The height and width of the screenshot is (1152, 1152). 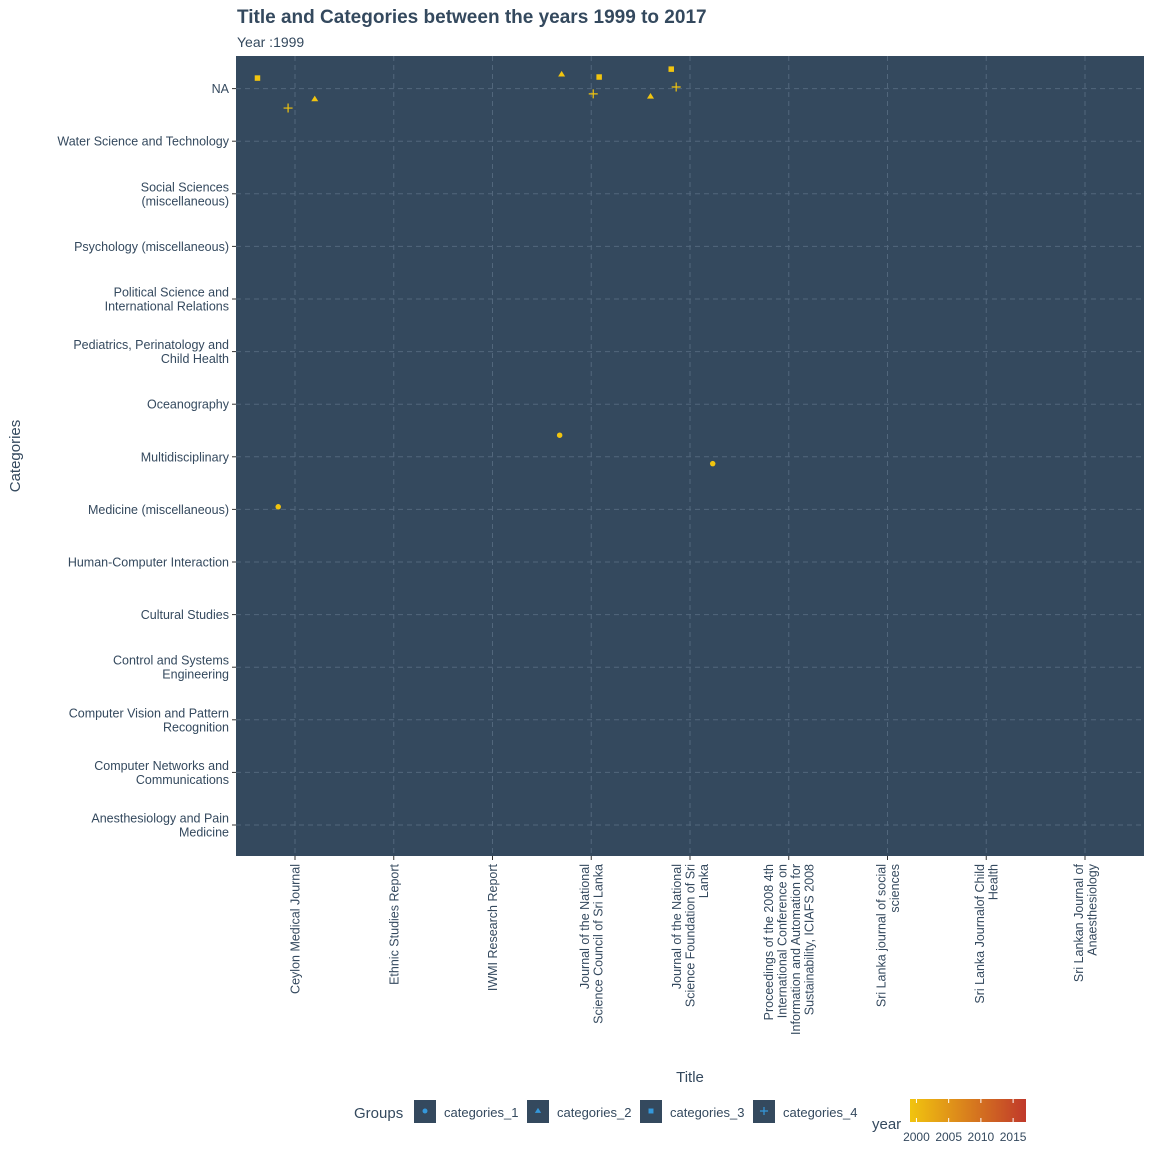 What do you see at coordinates (948, 1137) in the screenshot?
I see `colorbar-tick-label: 2005` at bounding box center [948, 1137].